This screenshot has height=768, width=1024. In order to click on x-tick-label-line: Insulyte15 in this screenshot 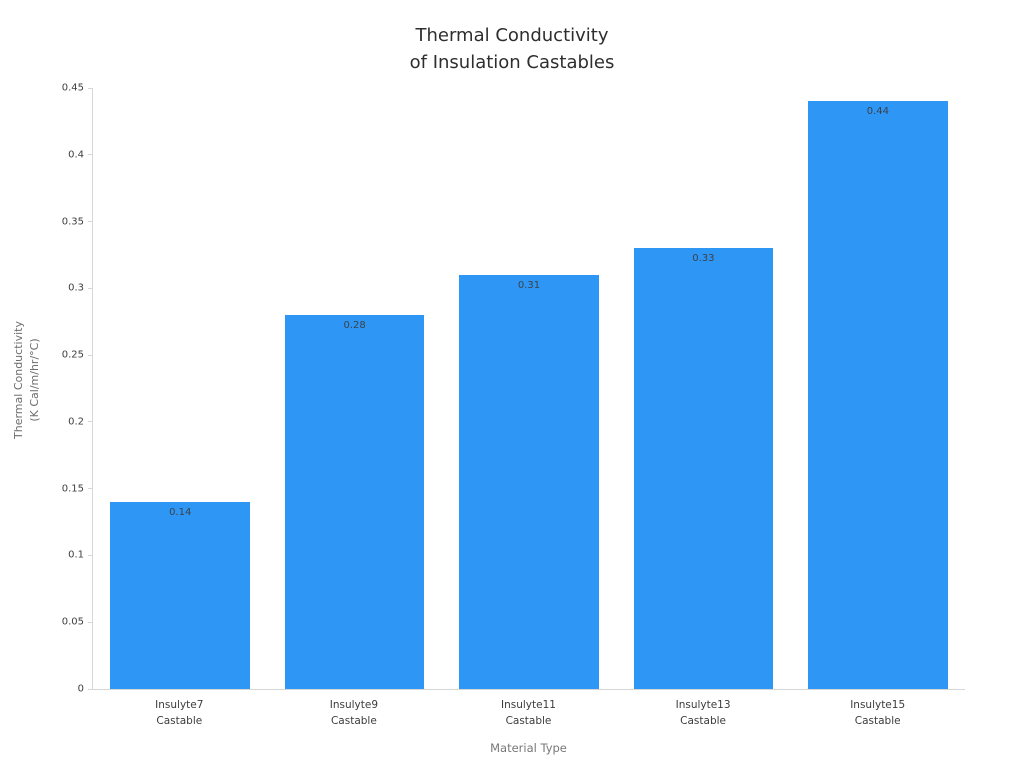, I will do `click(878, 705)`.